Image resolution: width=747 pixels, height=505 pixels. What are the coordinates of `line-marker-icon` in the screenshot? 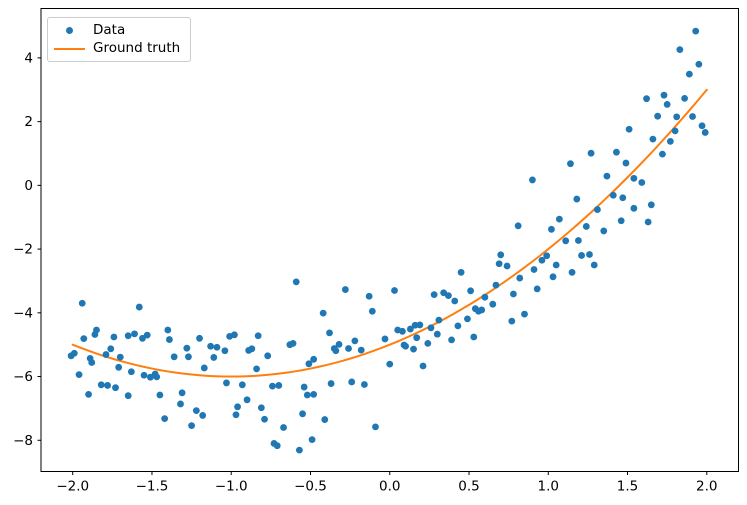 It's located at (69, 48).